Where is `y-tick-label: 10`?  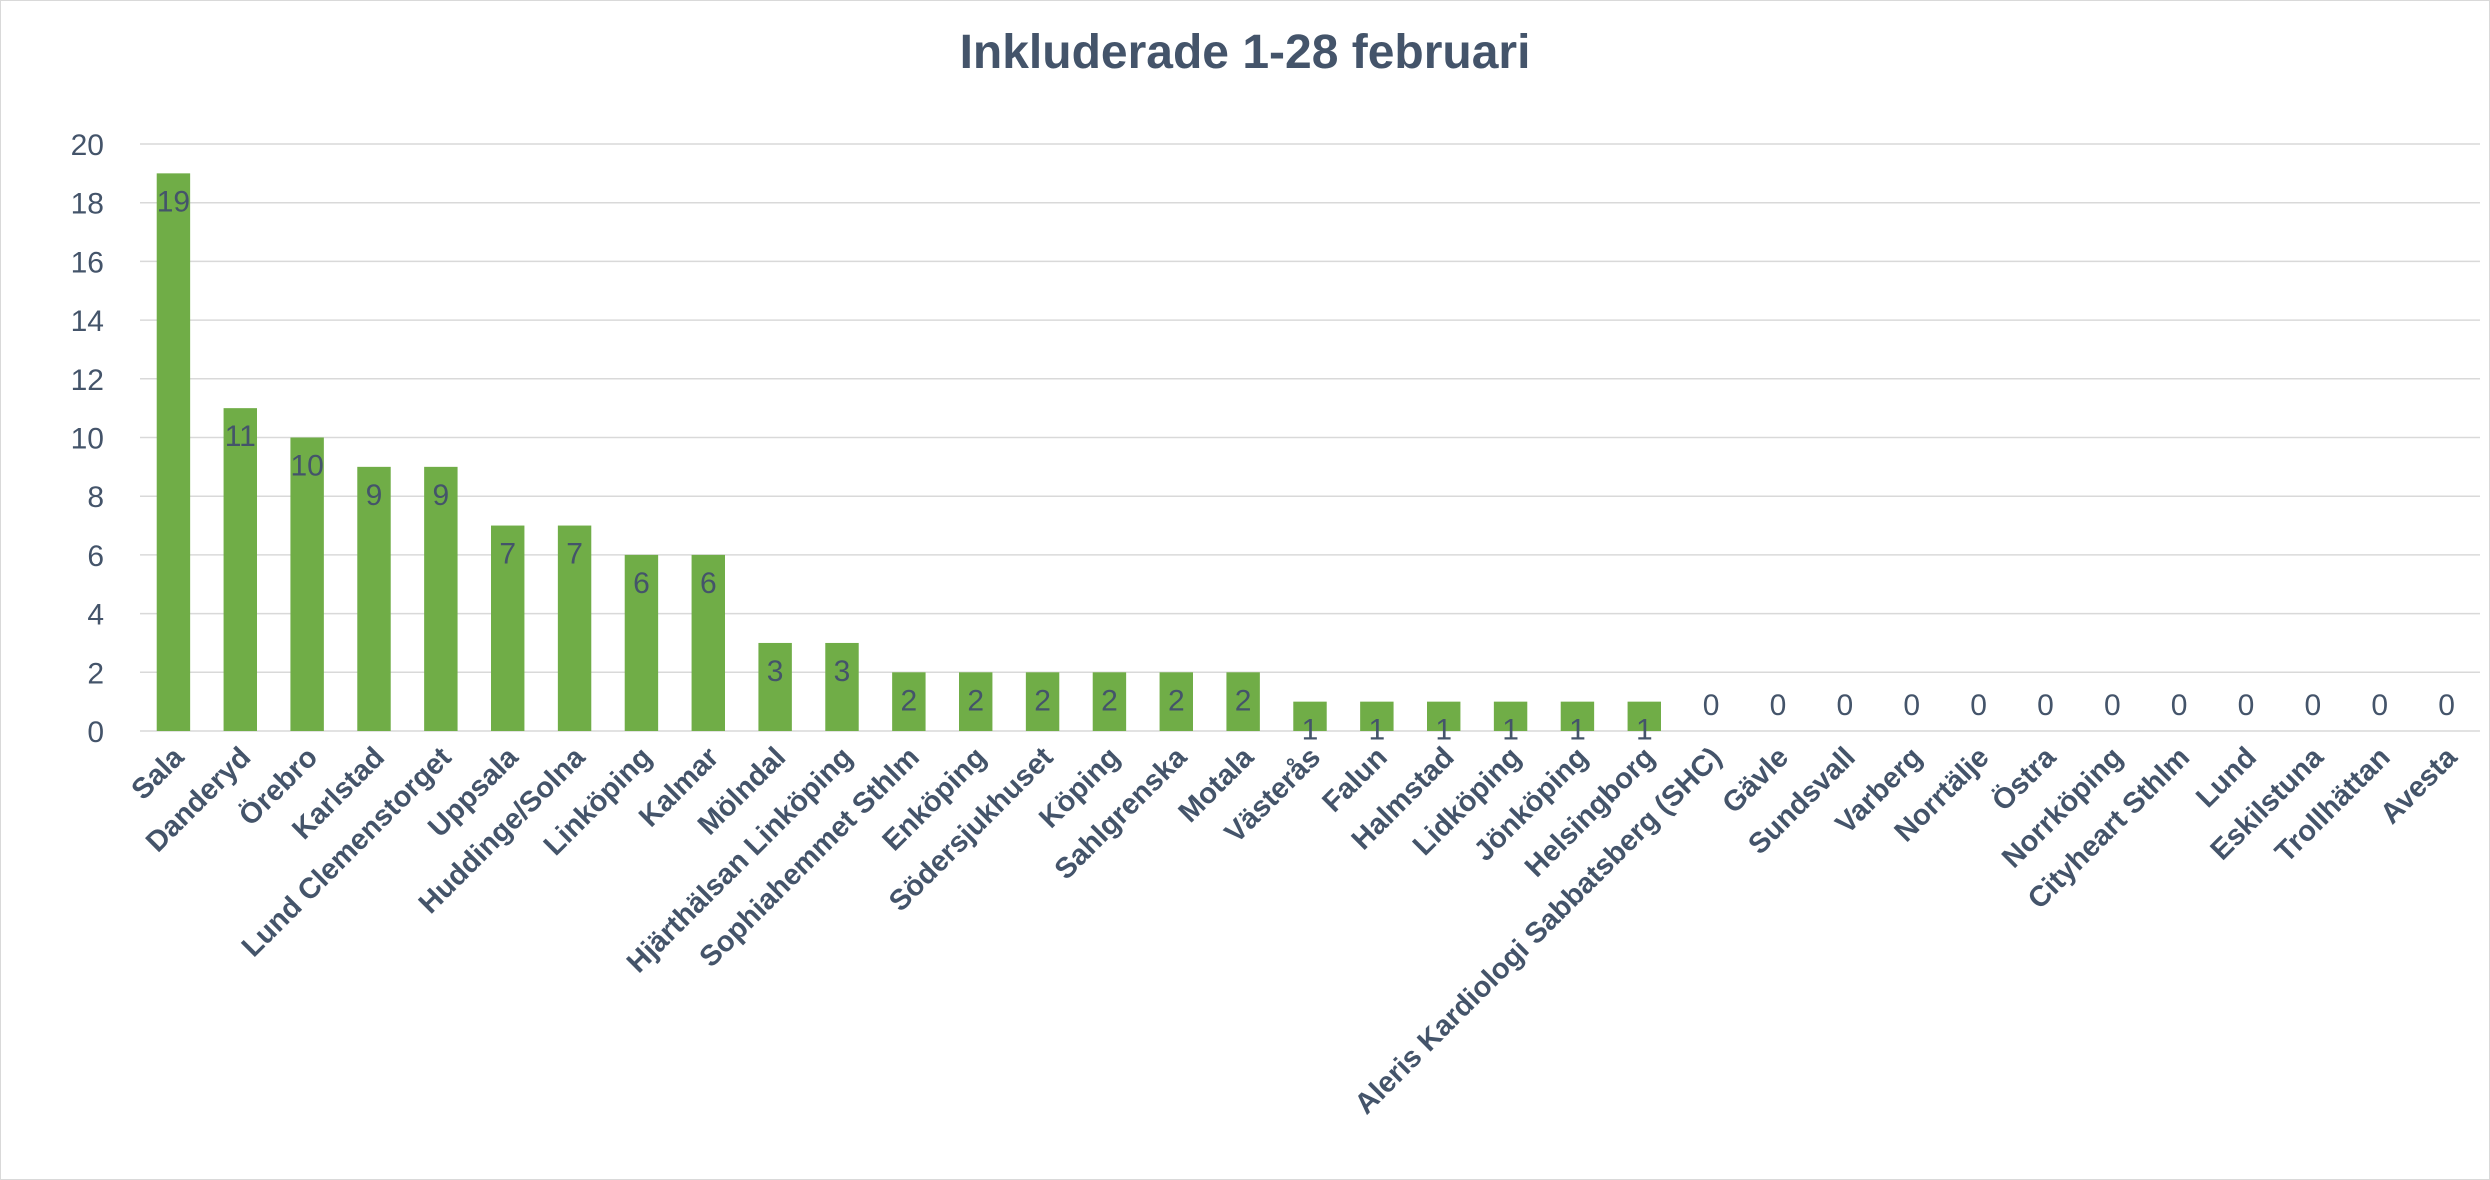
y-tick-label: 10 is located at coordinates (87, 439).